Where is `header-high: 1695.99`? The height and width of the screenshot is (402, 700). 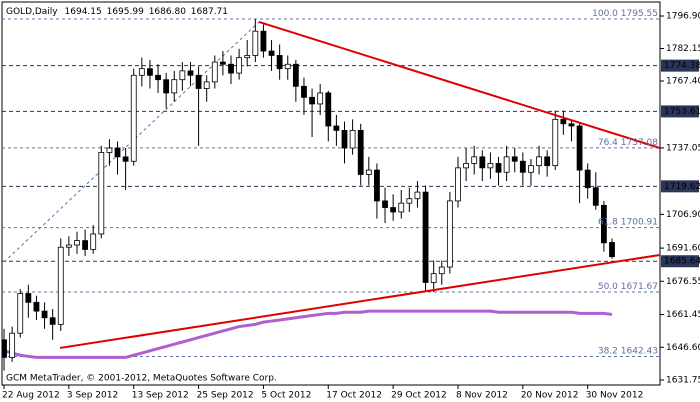
header-high: 1695.99 is located at coordinates (125, 12).